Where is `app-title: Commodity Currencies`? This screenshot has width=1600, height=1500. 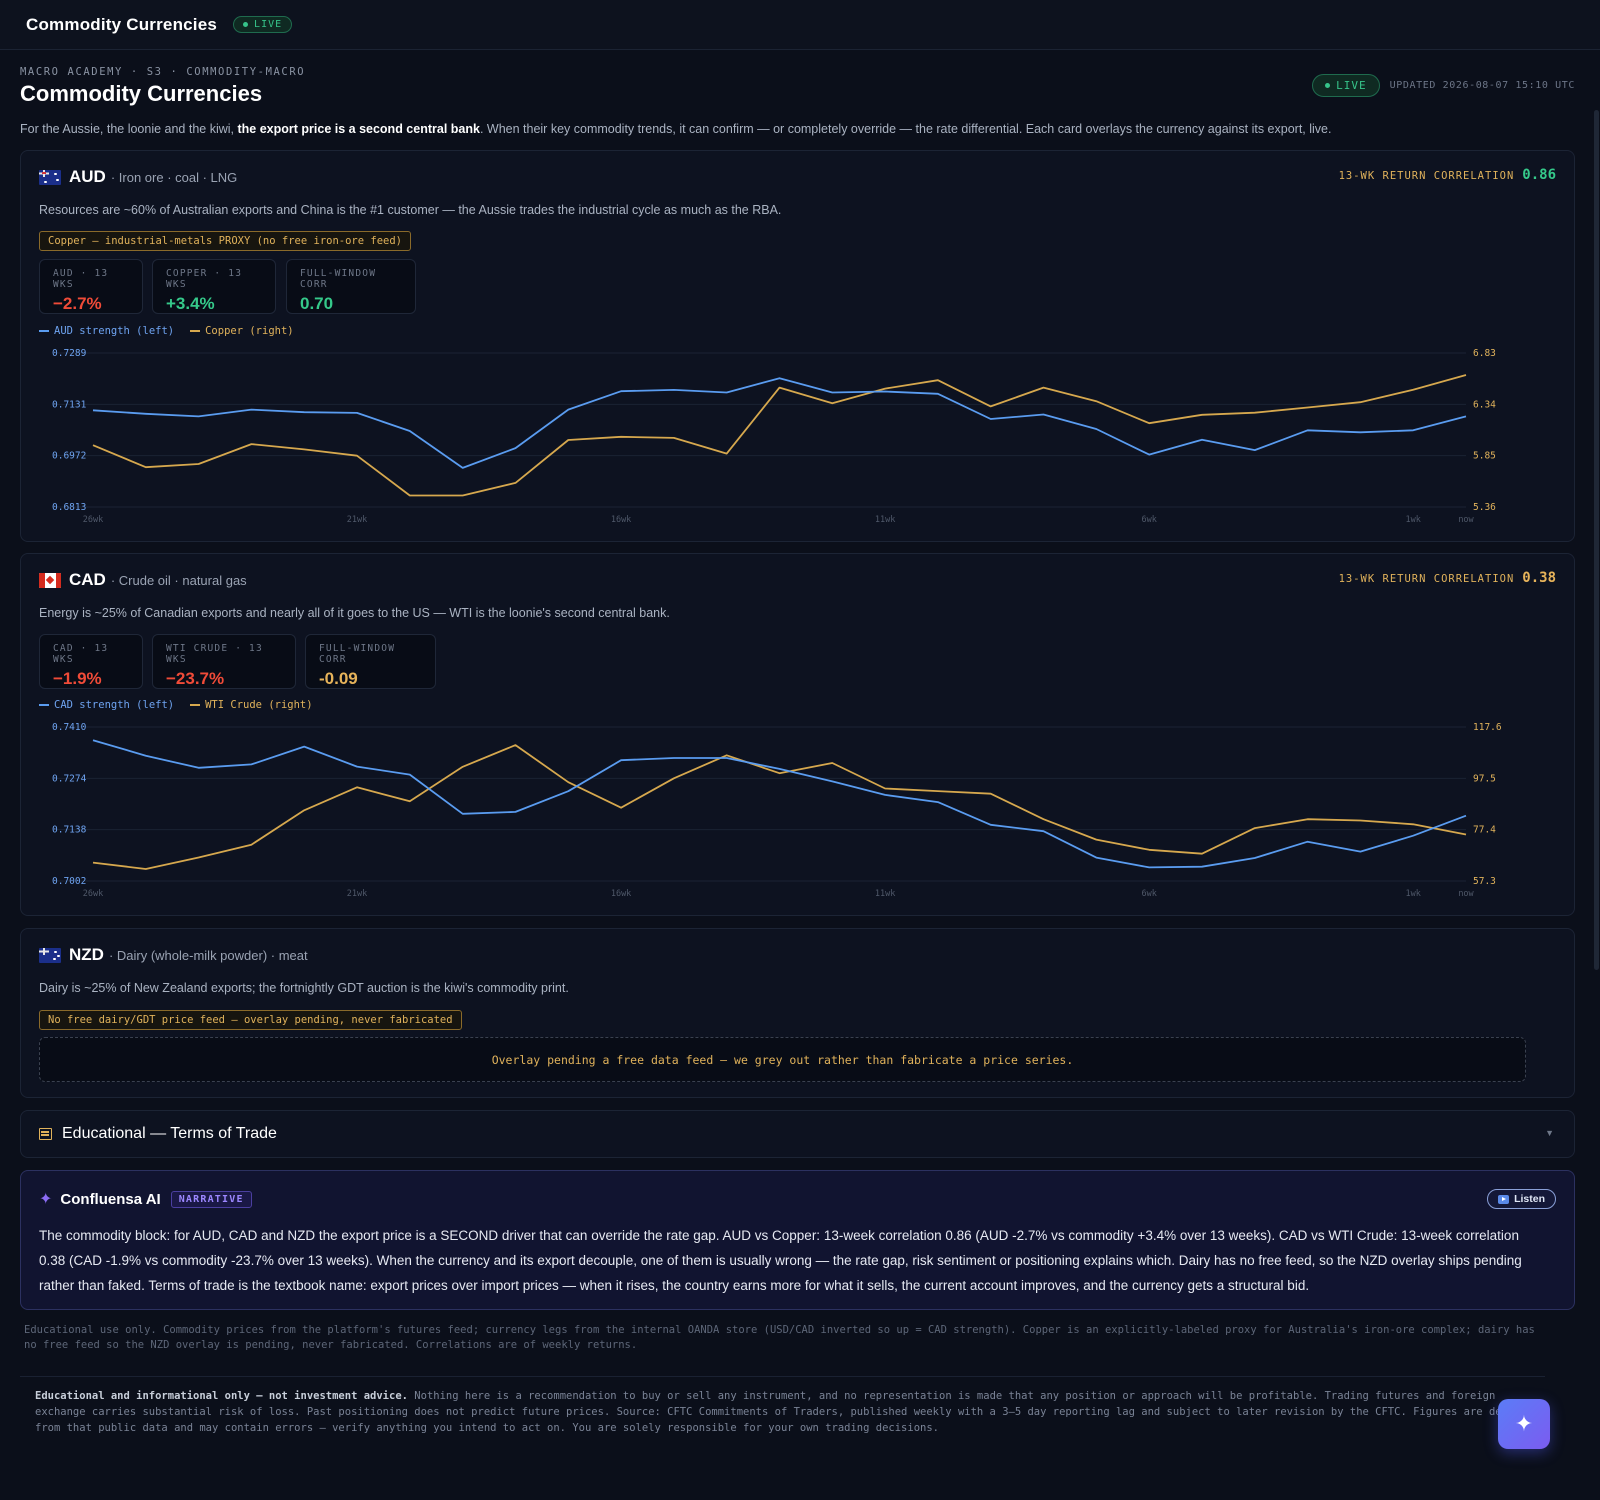 app-title: Commodity Currencies is located at coordinates (122, 24).